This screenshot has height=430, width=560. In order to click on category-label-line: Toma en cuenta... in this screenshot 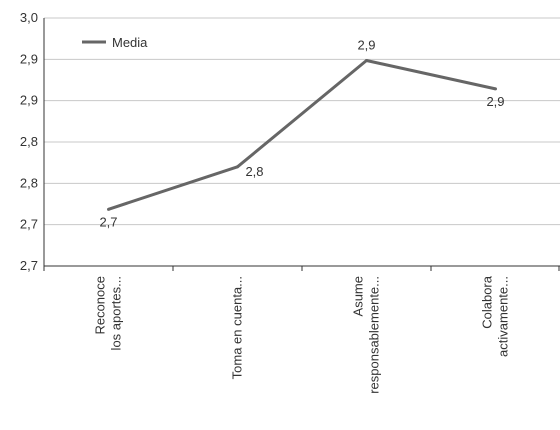, I will do `click(237, 327)`.